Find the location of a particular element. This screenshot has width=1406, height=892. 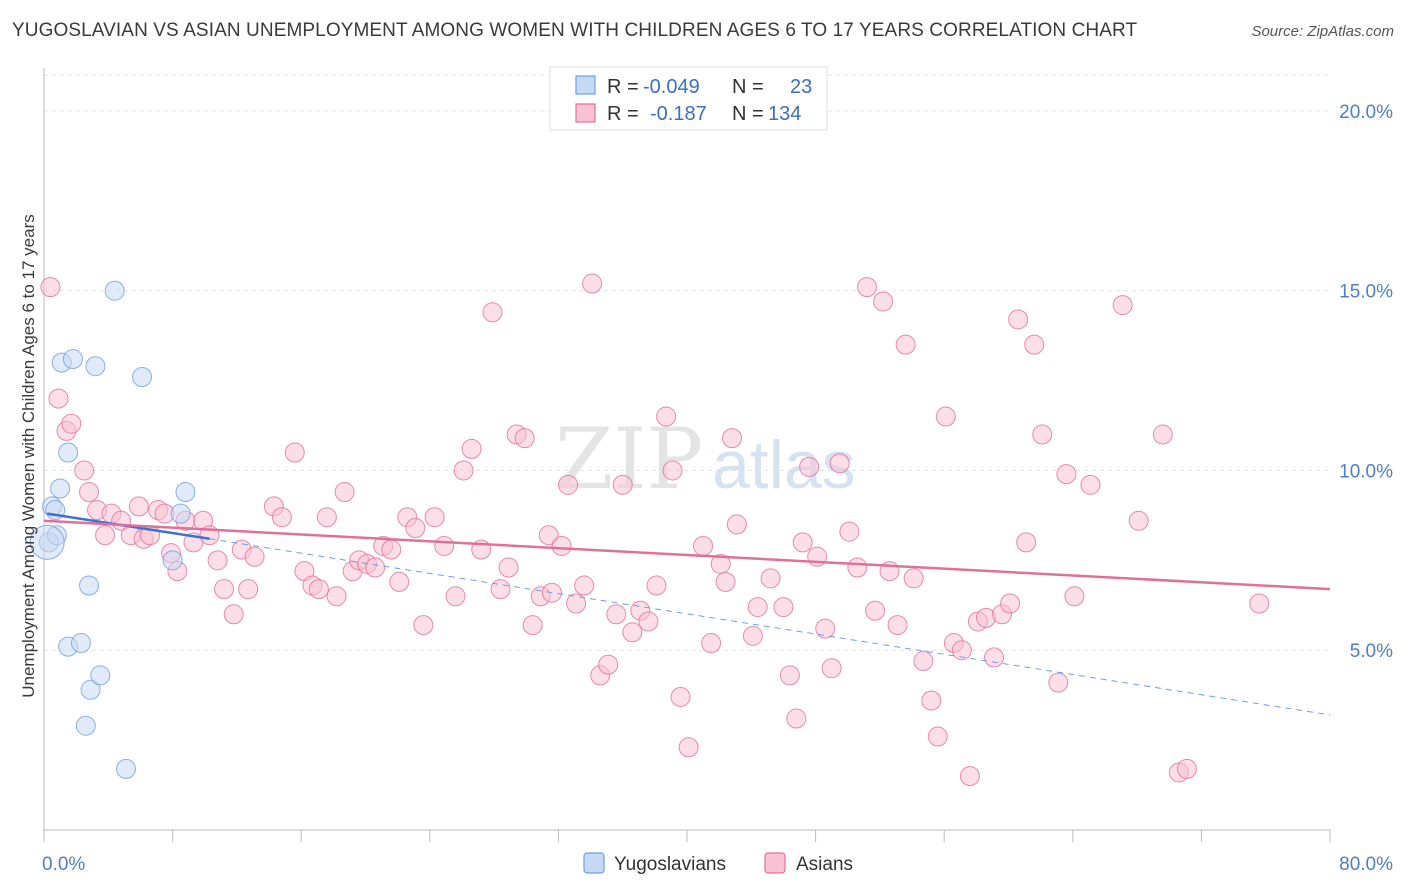

asian-trend-line is located at coordinates (687, 555).